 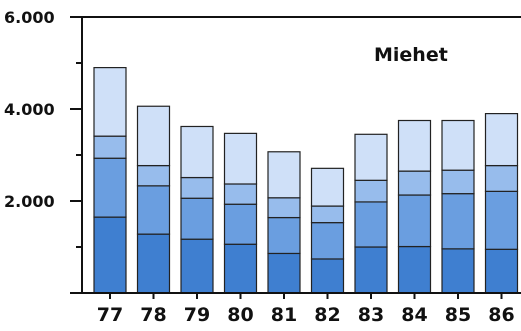 I want to click on x-tick-label-83: 83, so click(x=371, y=315).